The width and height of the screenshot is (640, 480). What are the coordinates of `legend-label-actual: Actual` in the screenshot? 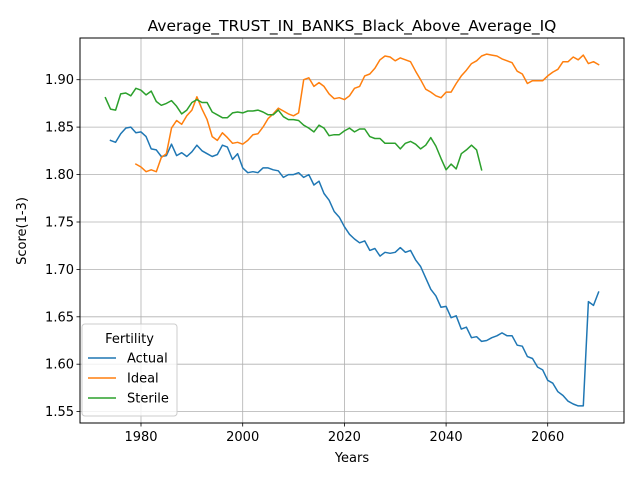 It's located at (147, 359).